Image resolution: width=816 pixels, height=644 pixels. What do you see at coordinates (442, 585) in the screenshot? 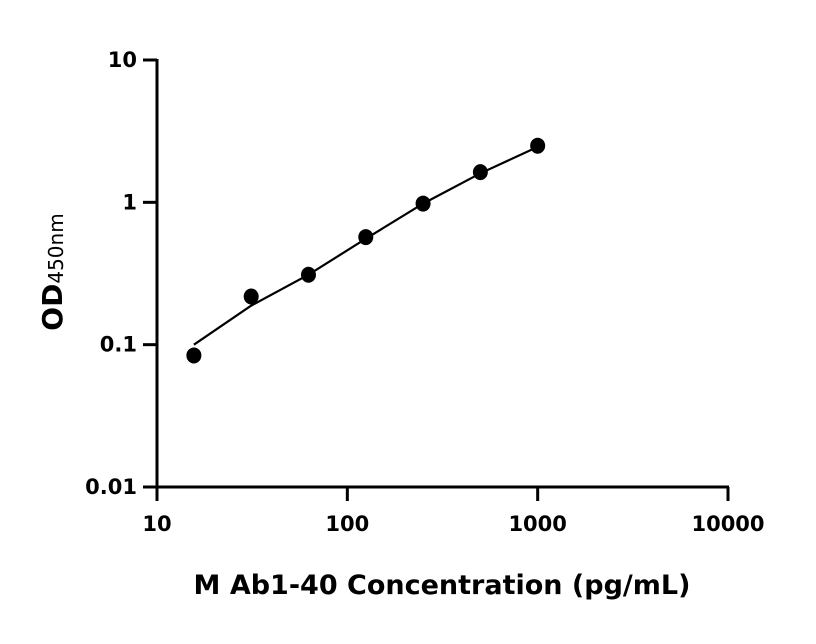
I see `x-axis-label: M Ab1-40 Concentration (pg/mL)` at bounding box center [442, 585].